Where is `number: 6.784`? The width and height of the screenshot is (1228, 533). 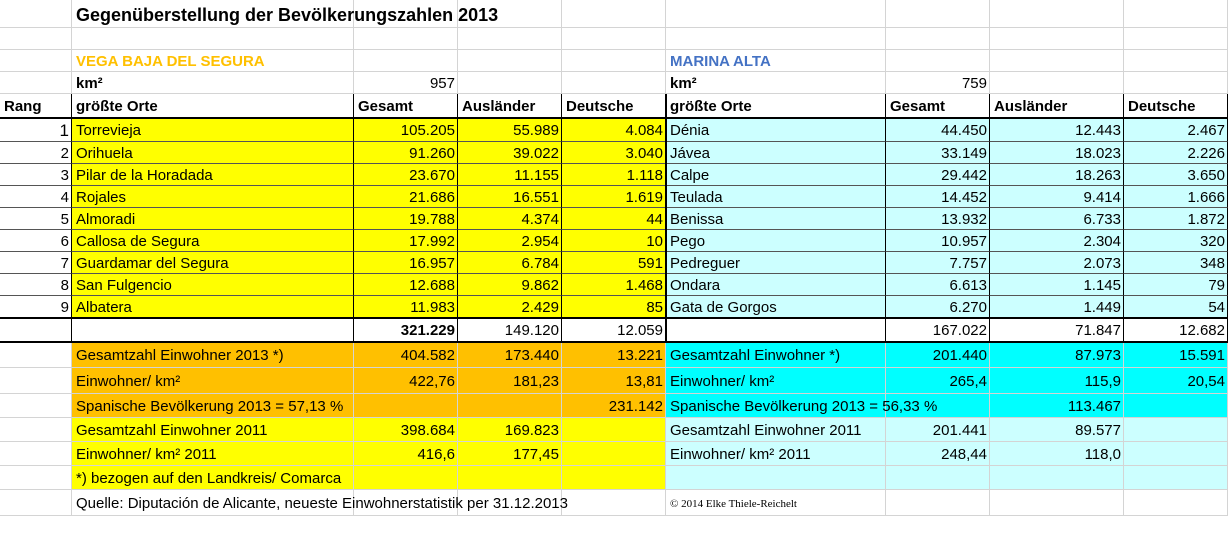 number: 6.784 is located at coordinates (540, 263).